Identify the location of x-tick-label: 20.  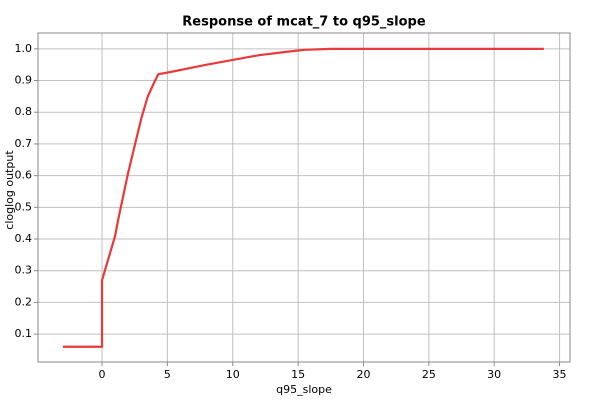
(363, 374).